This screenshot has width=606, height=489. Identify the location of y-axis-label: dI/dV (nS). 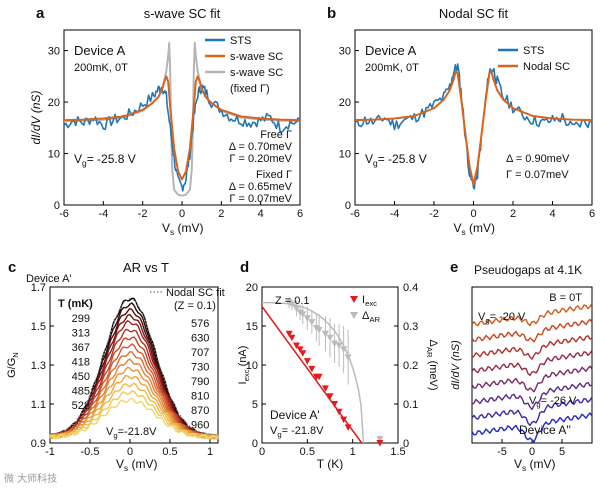
(456, 365).